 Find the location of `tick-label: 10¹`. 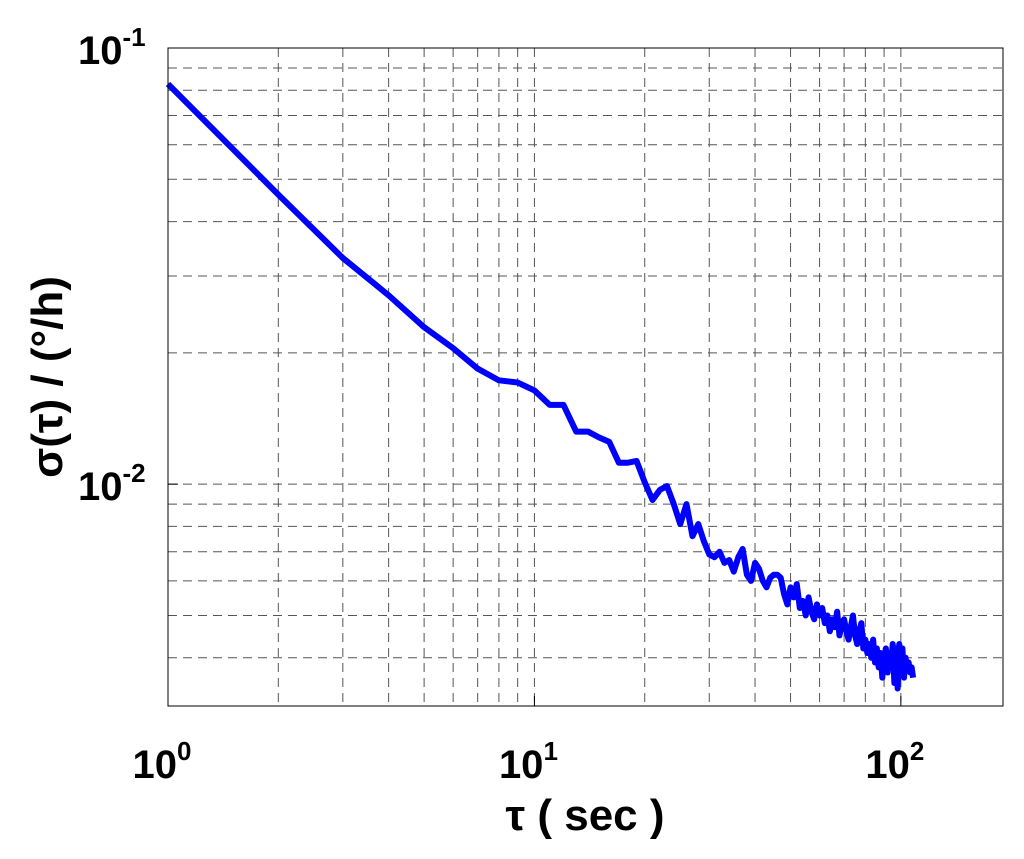

tick-label: 10¹ is located at coordinates (528, 761).